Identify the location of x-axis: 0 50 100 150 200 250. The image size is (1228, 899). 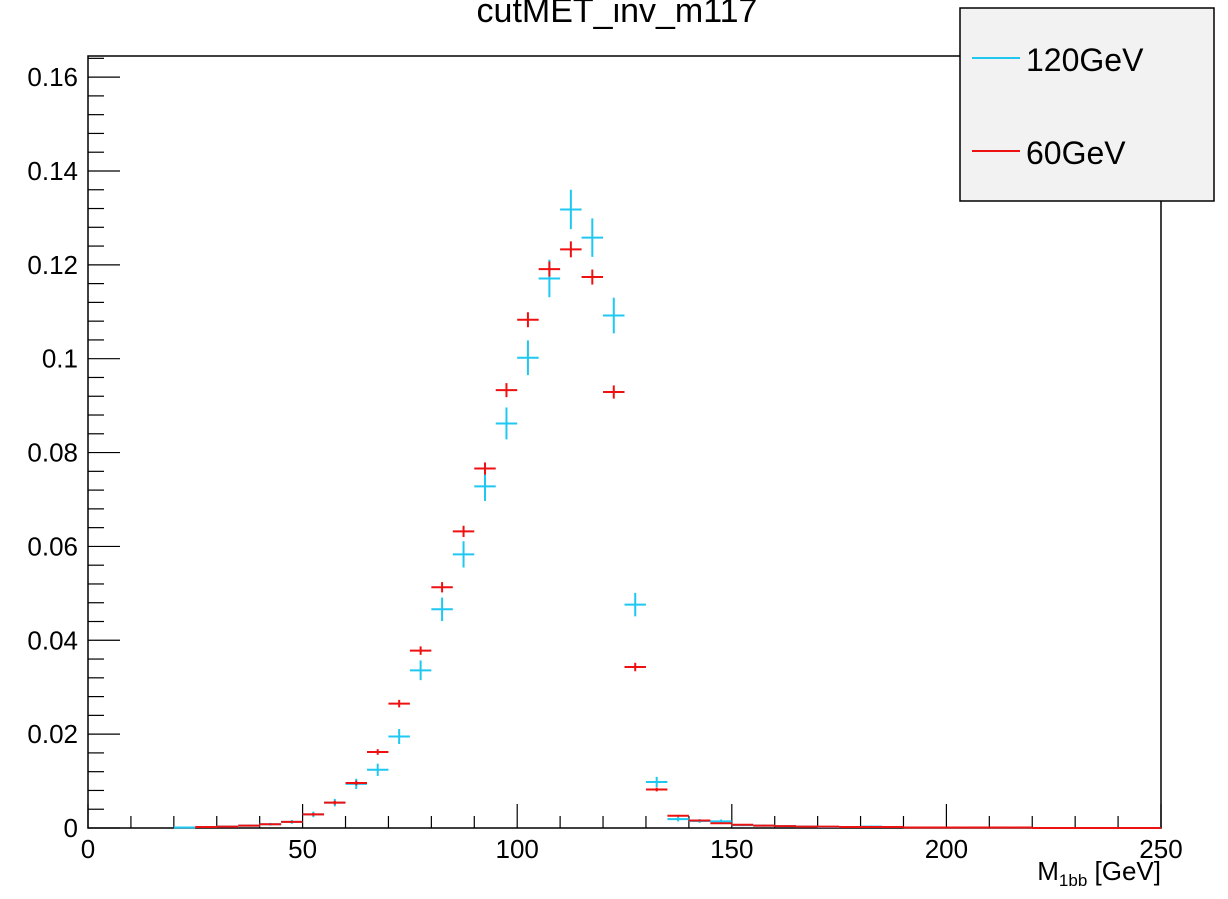
(632, 834).